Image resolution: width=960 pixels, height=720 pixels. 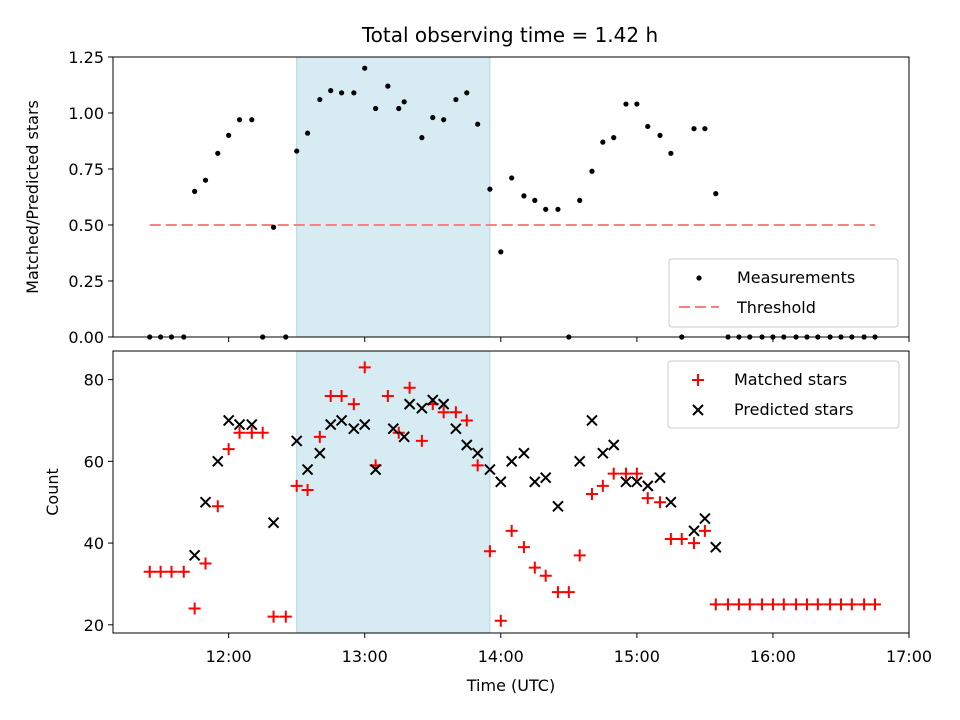 I want to click on legend-predicted-label: Predicted stars, so click(x=794, y=409).